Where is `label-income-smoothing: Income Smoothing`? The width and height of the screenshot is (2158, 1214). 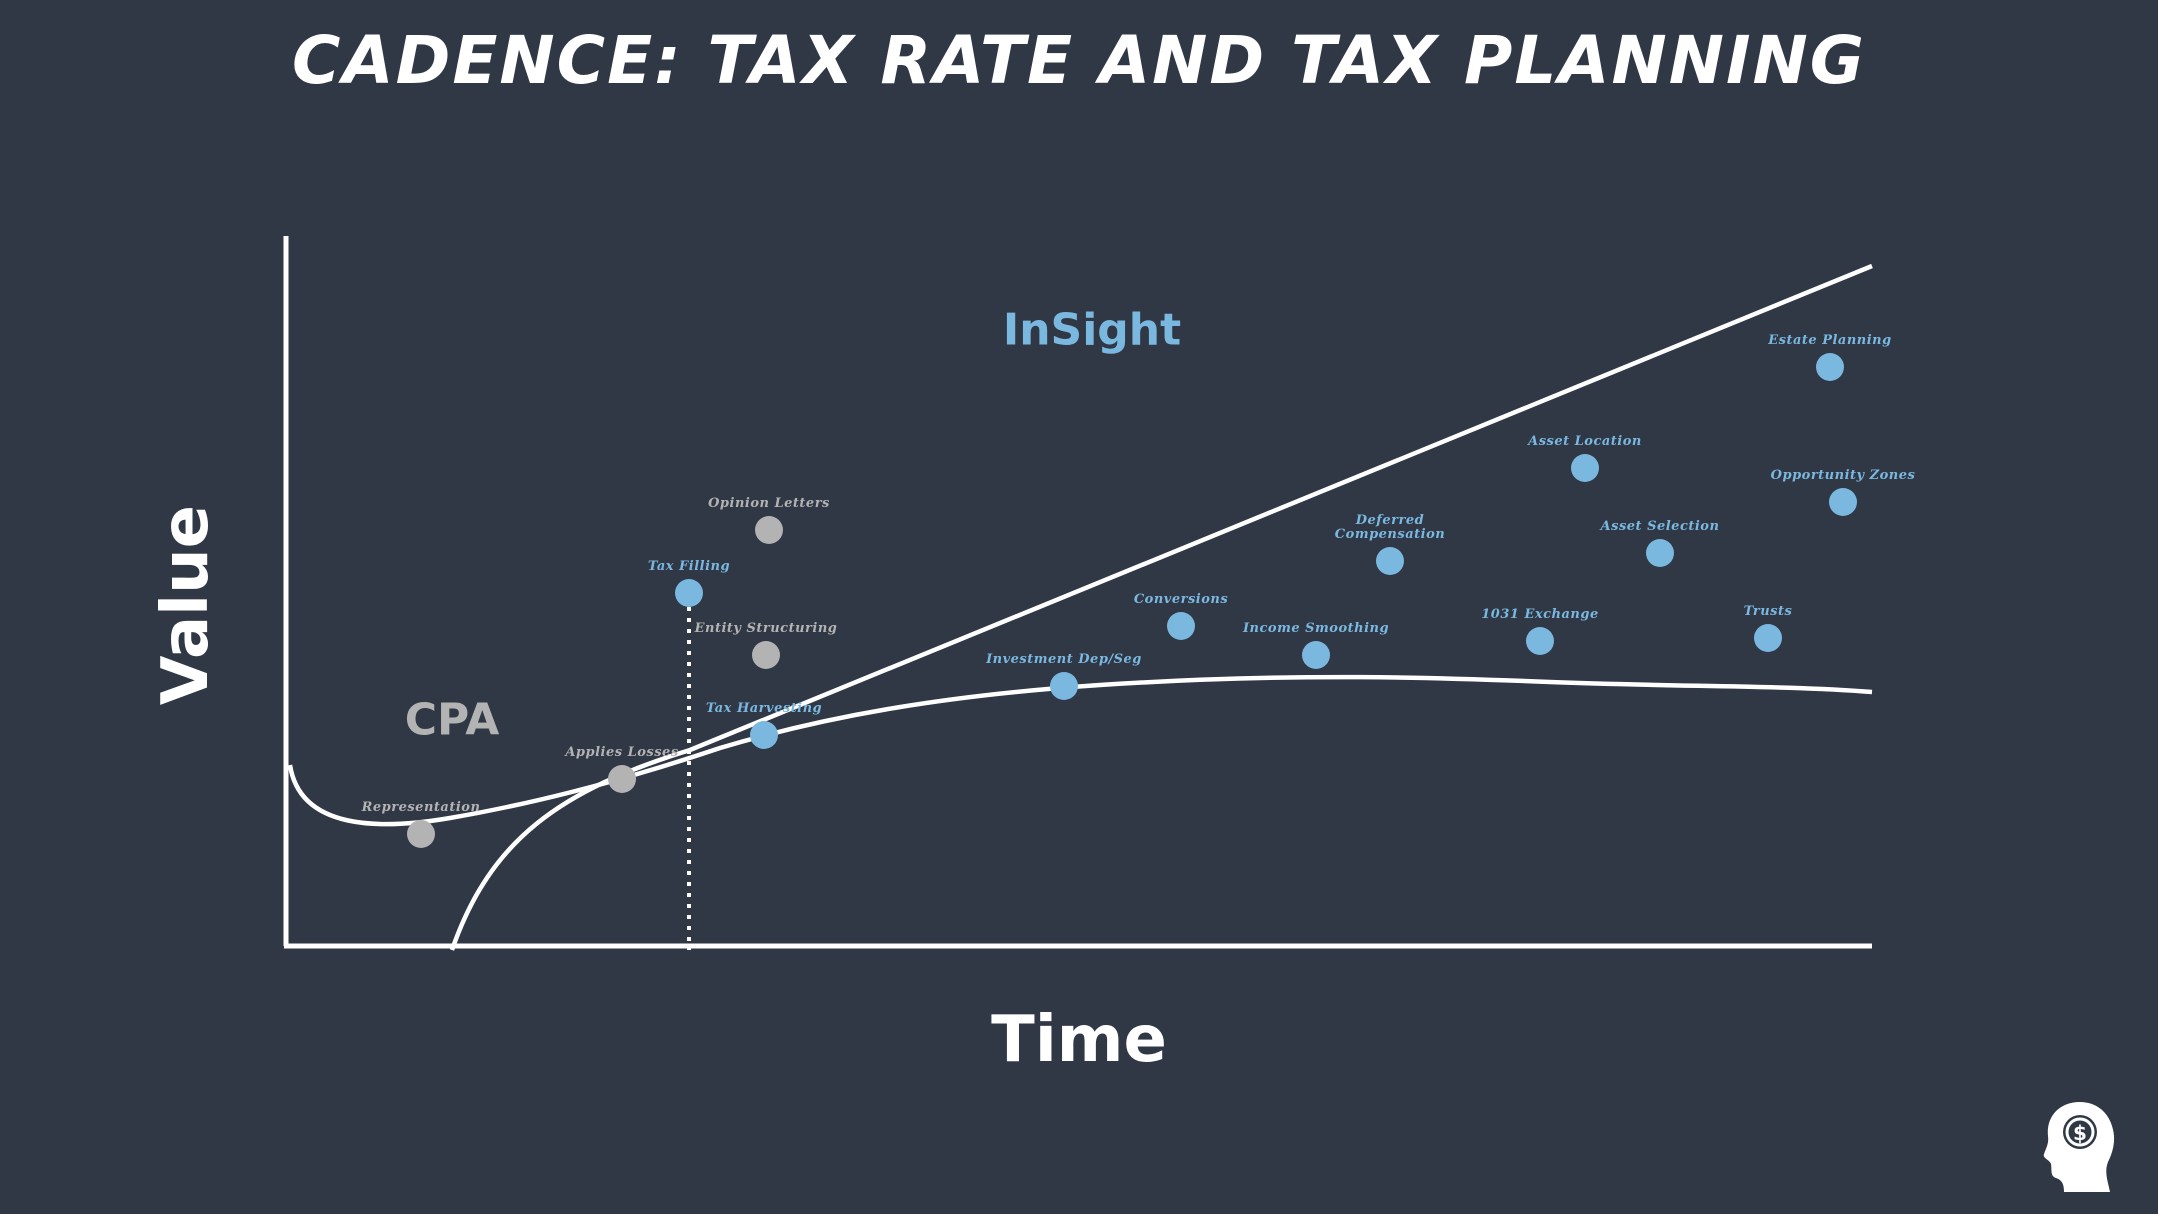
label-income-smoothing: Income Smoothing is located at coordinates (1315, 628).